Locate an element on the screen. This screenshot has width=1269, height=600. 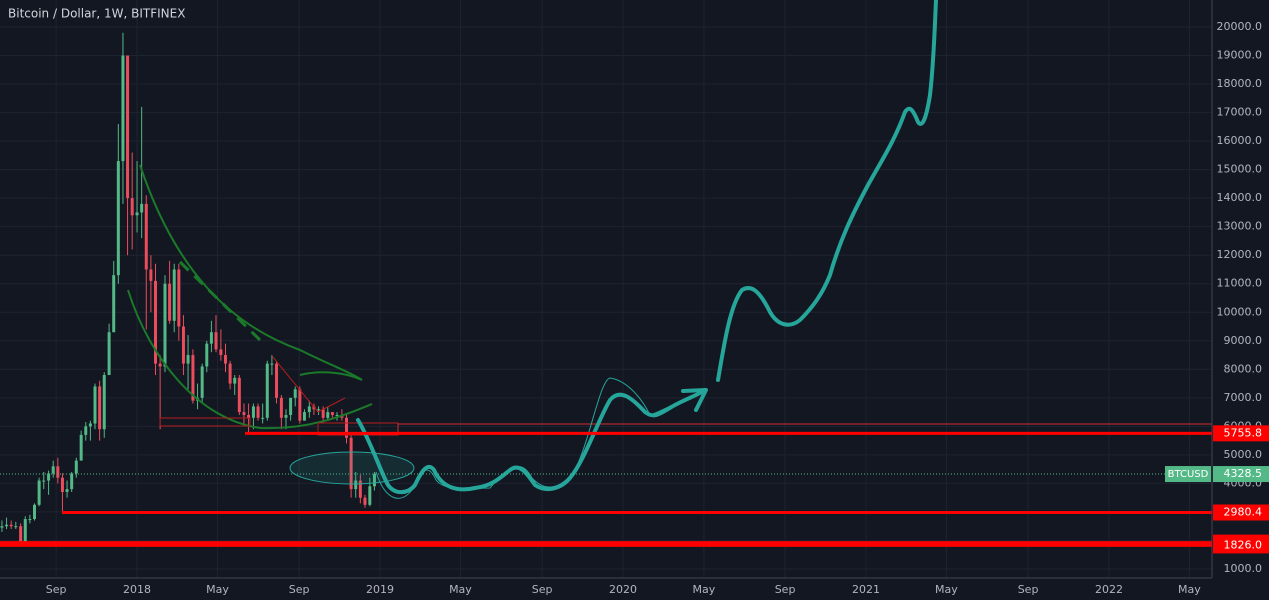
y-tick-label: 1000.0 is located at coordinates (1243, 568).